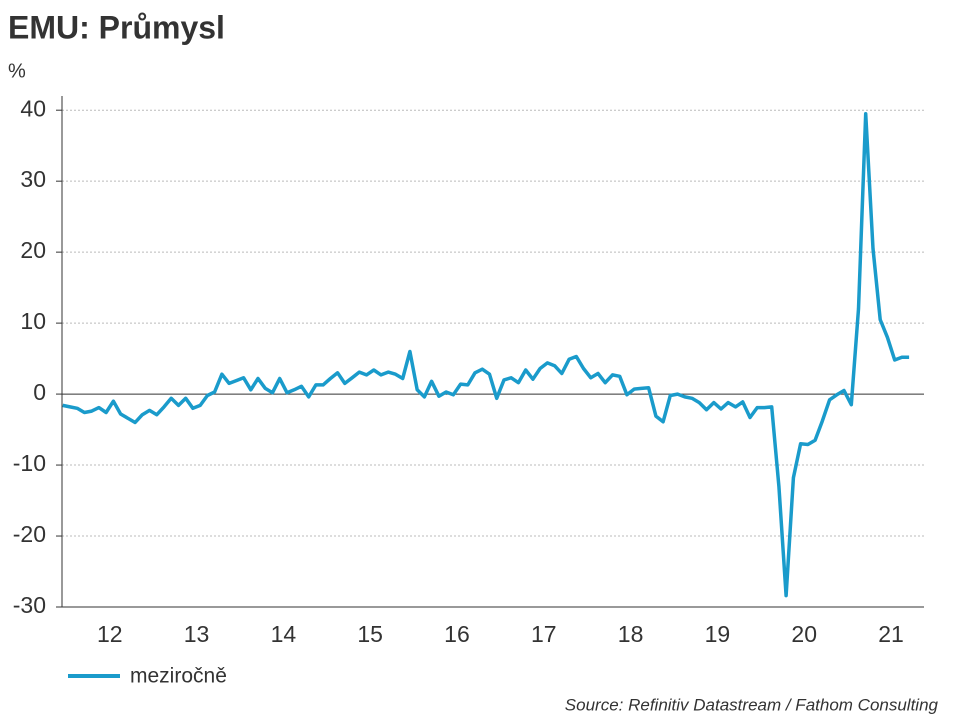 This screenshot has height=718, width=954. What do you see at coordinates (39, 392) in the screenshot?
I see `y-tick-label: 0` at bounding box center [39, 392].